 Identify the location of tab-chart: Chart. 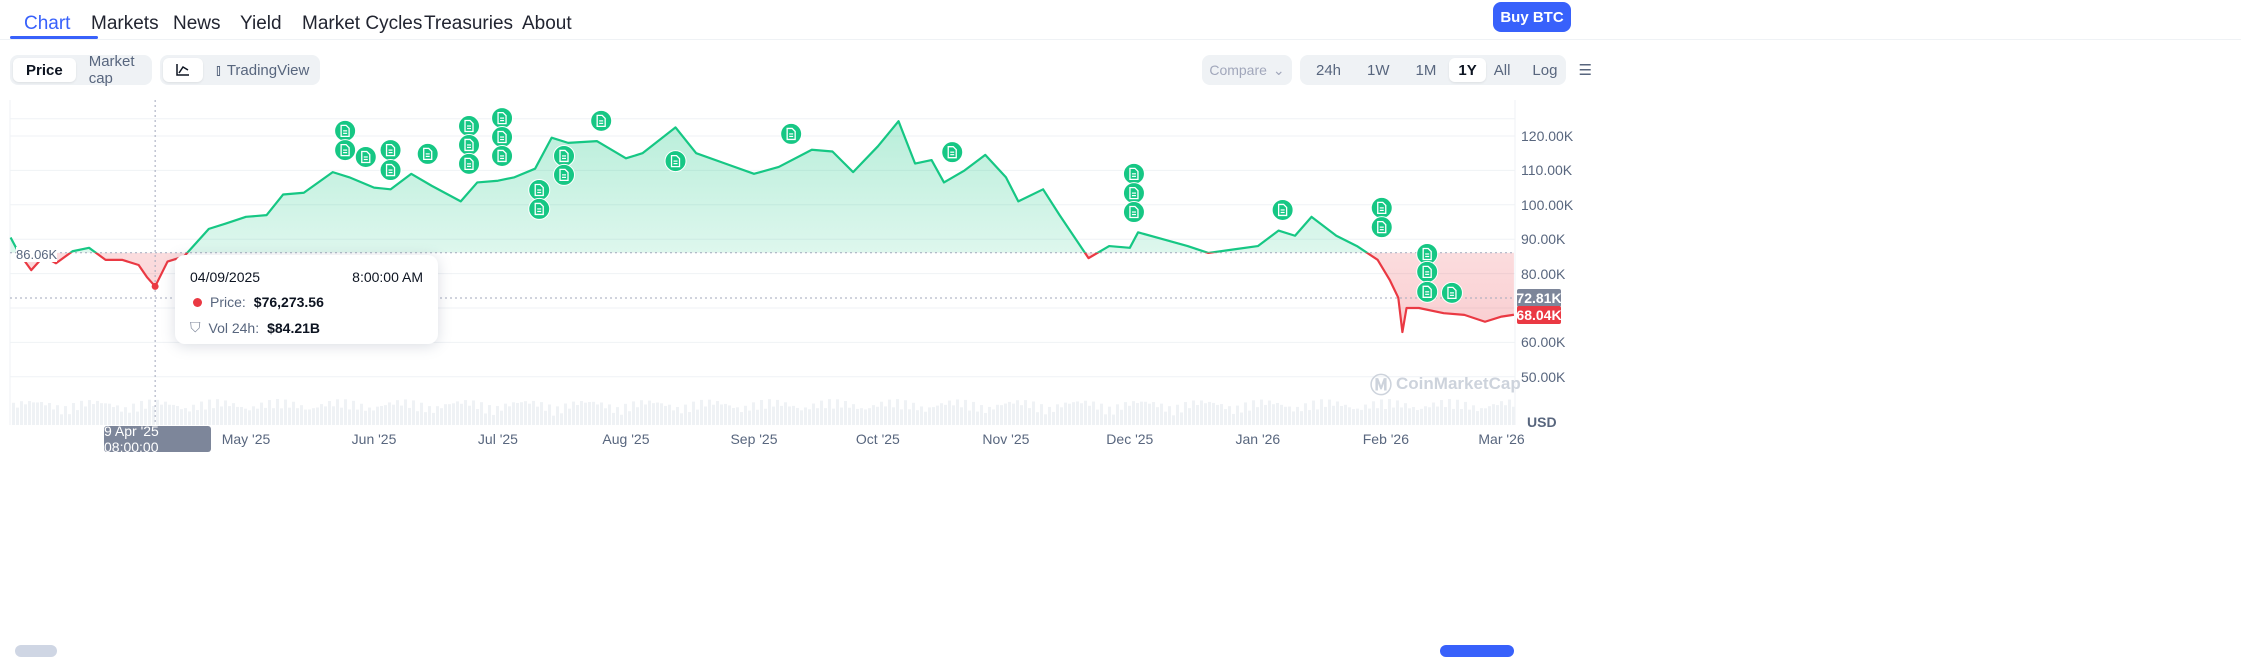
(47, 23).